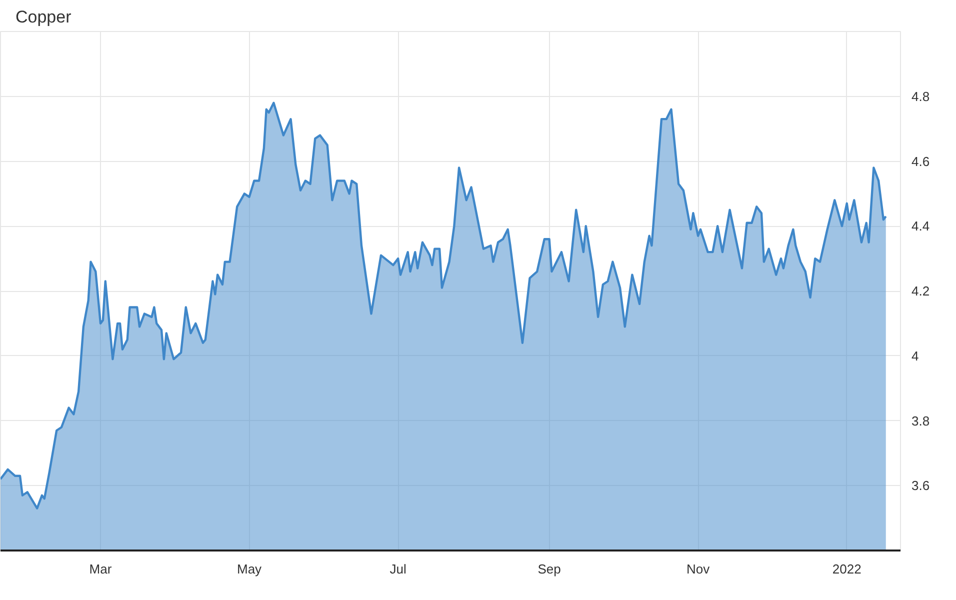 The height and width of the screenshot is (600, 956). Describe the element at coordinates (698, 569) in the screenshot. I see `x-tick-label: Nov` at that location.